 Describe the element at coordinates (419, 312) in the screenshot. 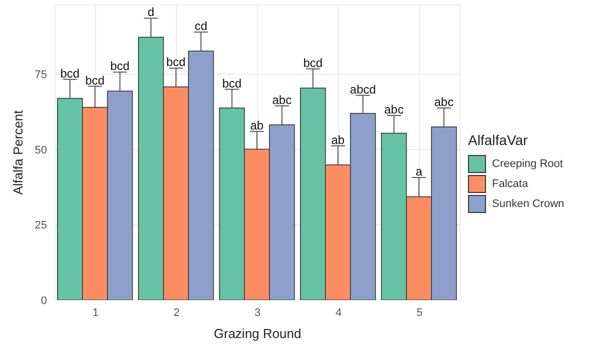

I see `x-tick-label: 5` at that location.